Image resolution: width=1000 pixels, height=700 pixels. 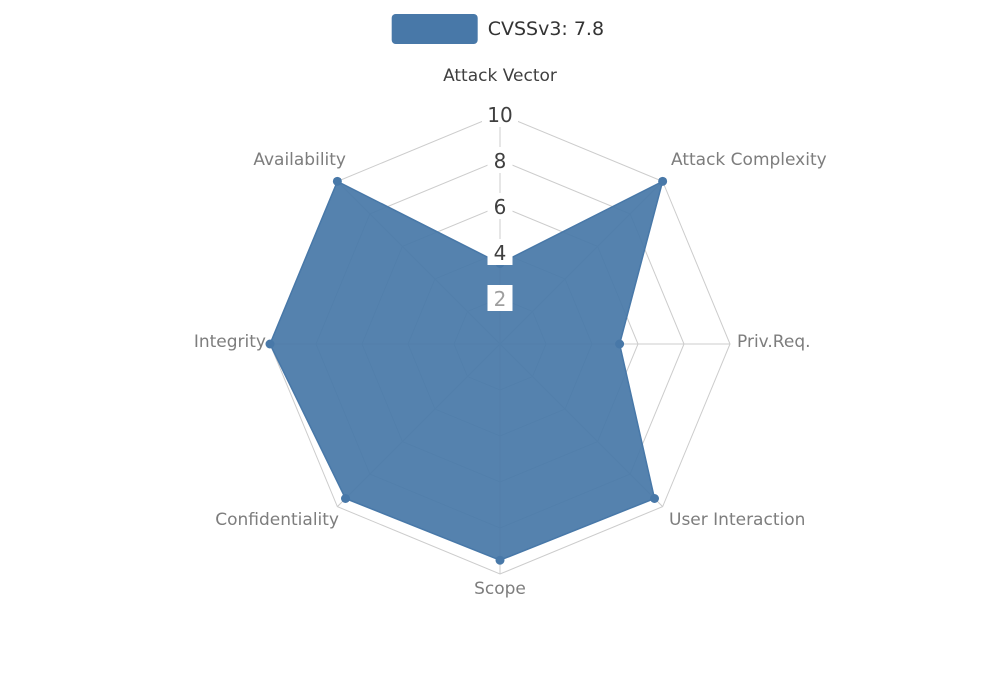 I want to click on radial-tick-label: 8, so click(x=500, y=161).